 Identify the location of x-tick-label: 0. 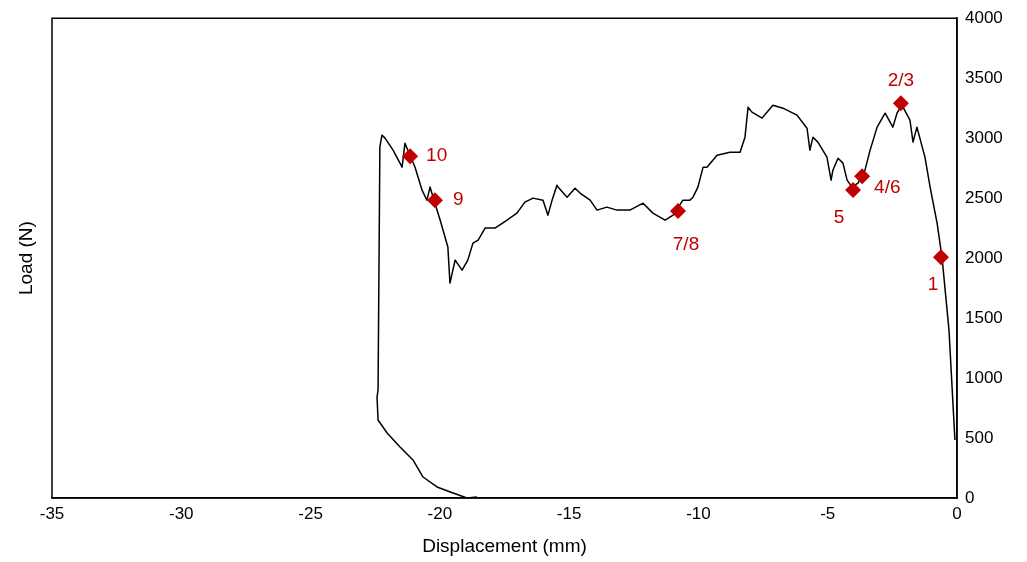
(957, 513).